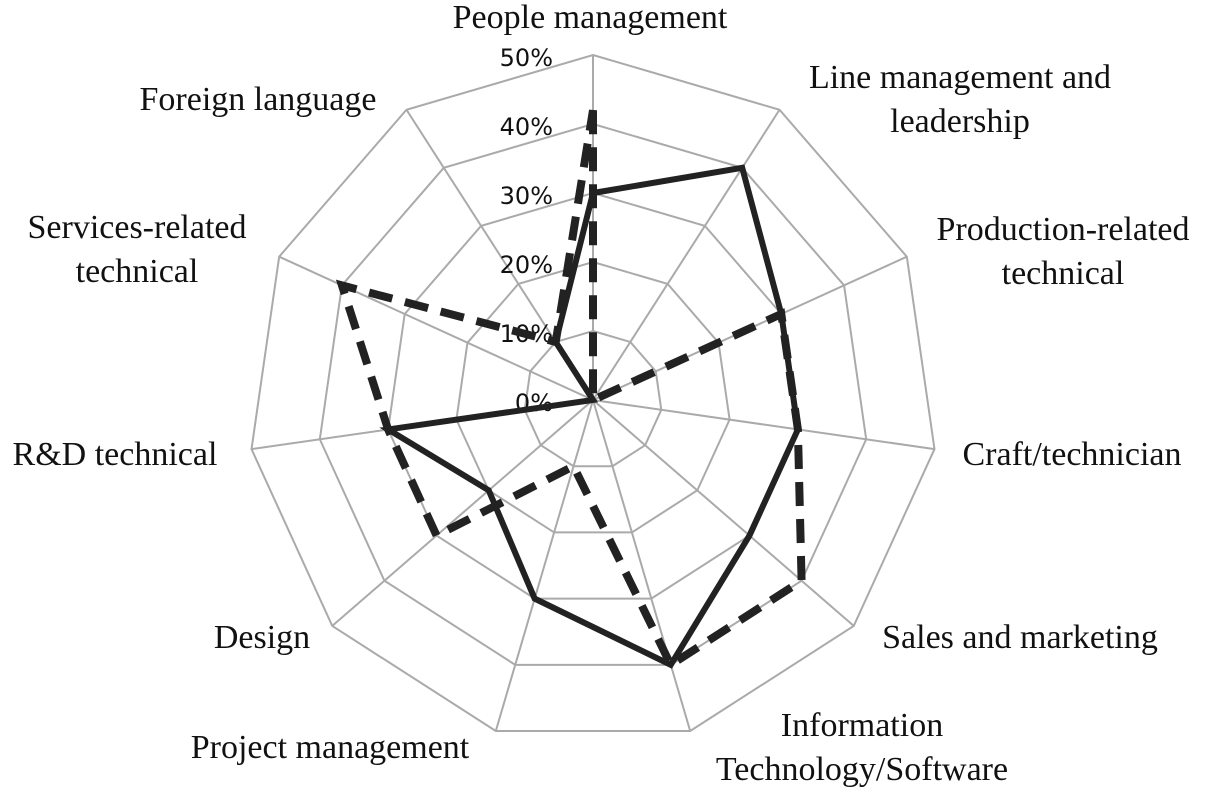 The height and width of the screenshot is (792, 1209). What do you see at coordinates (862, 747) in the screenshot?
I see `category-label: Information Technology/Software` at bounding box center [862, 747].